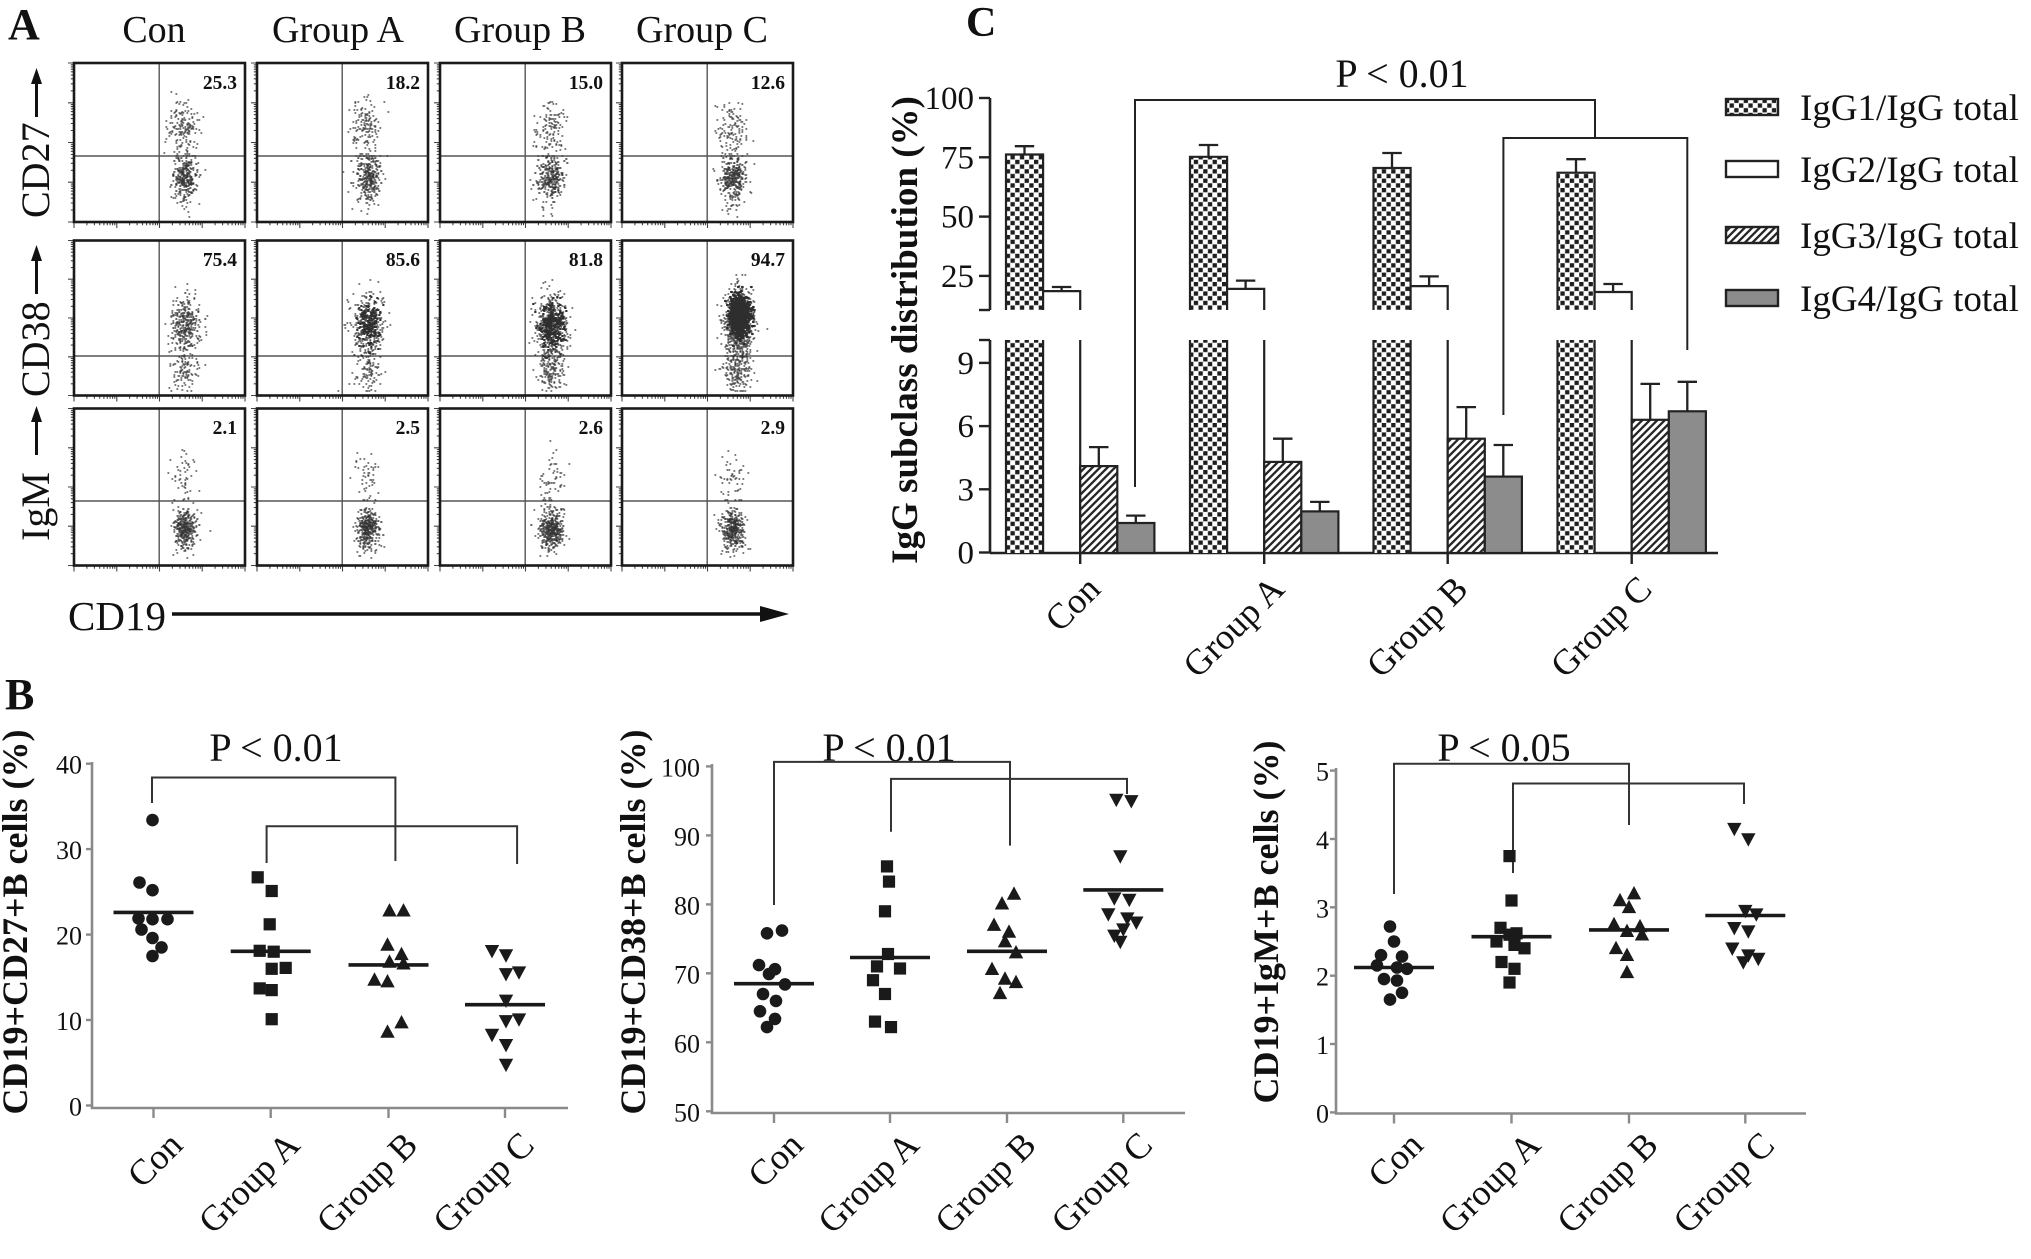 The image size is (2031, 1259). I want to click on svg-text: P < 0.05, so click(1503, 747).